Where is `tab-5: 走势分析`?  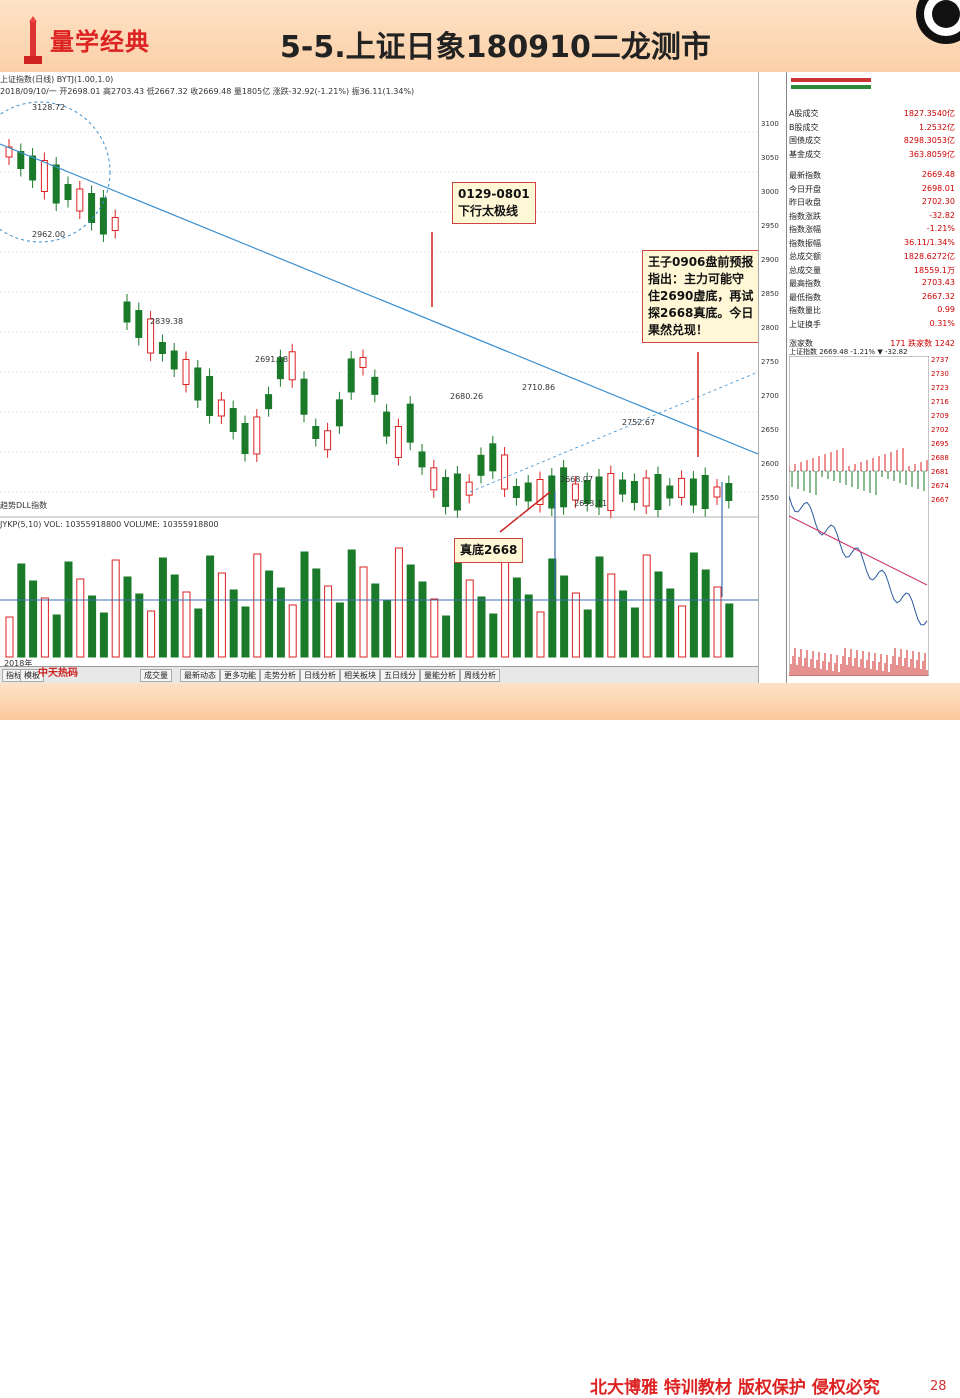
tab-5: 走势分析 is located at coordinates (280, 675).